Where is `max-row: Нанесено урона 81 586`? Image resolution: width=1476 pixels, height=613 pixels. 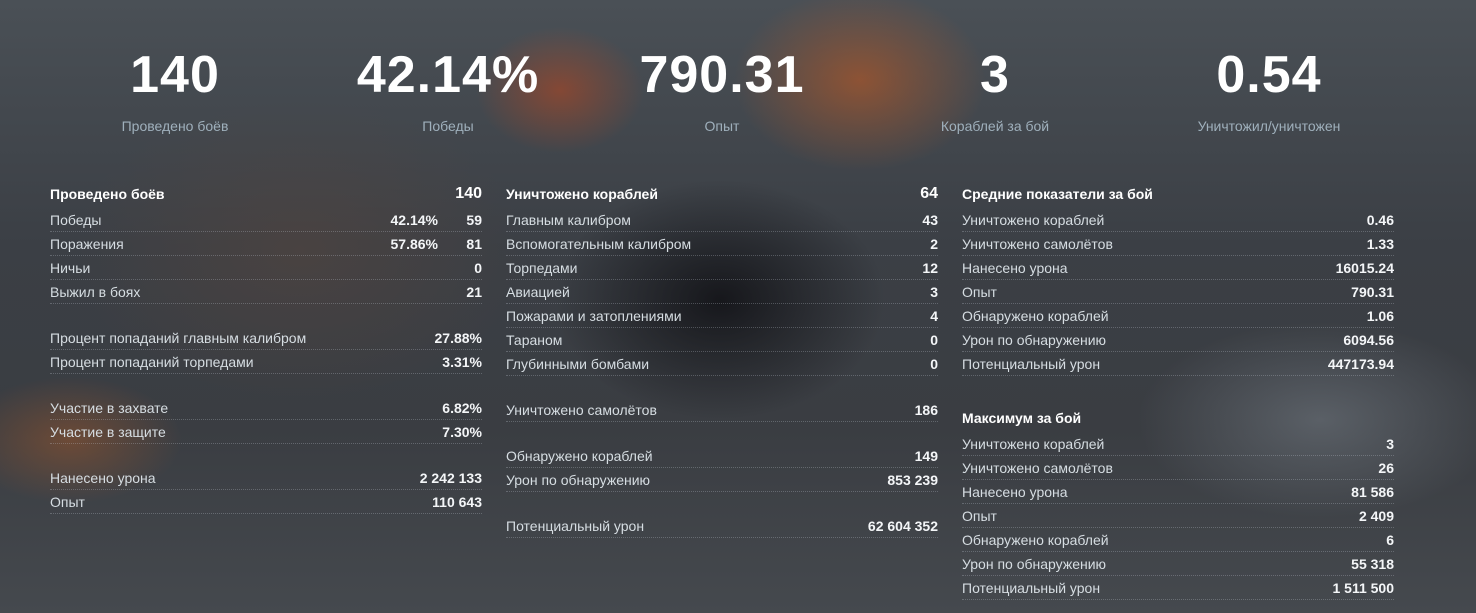 max-row: Нанесено урона 81 586 is located at coordinates (1178, 492).